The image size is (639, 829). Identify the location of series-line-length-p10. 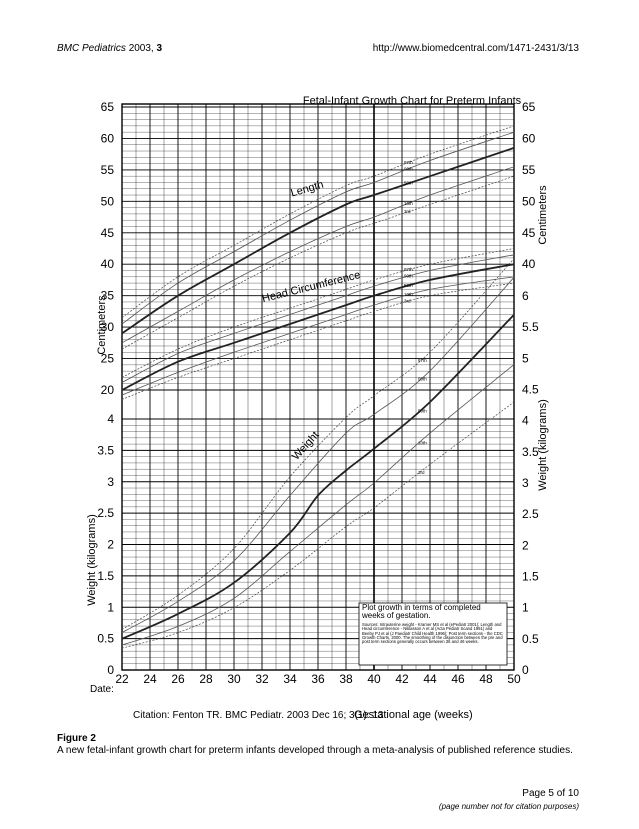
(318, 255).